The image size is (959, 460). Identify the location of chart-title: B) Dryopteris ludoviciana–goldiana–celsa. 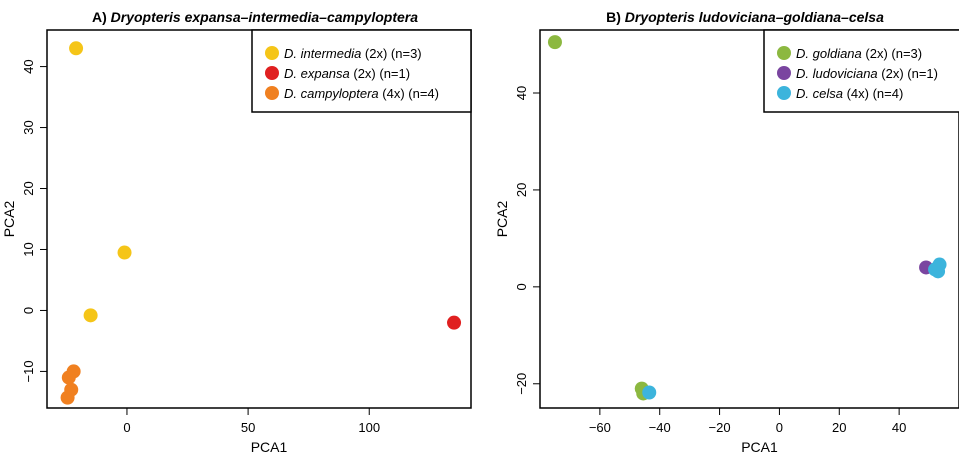
(745, 17).